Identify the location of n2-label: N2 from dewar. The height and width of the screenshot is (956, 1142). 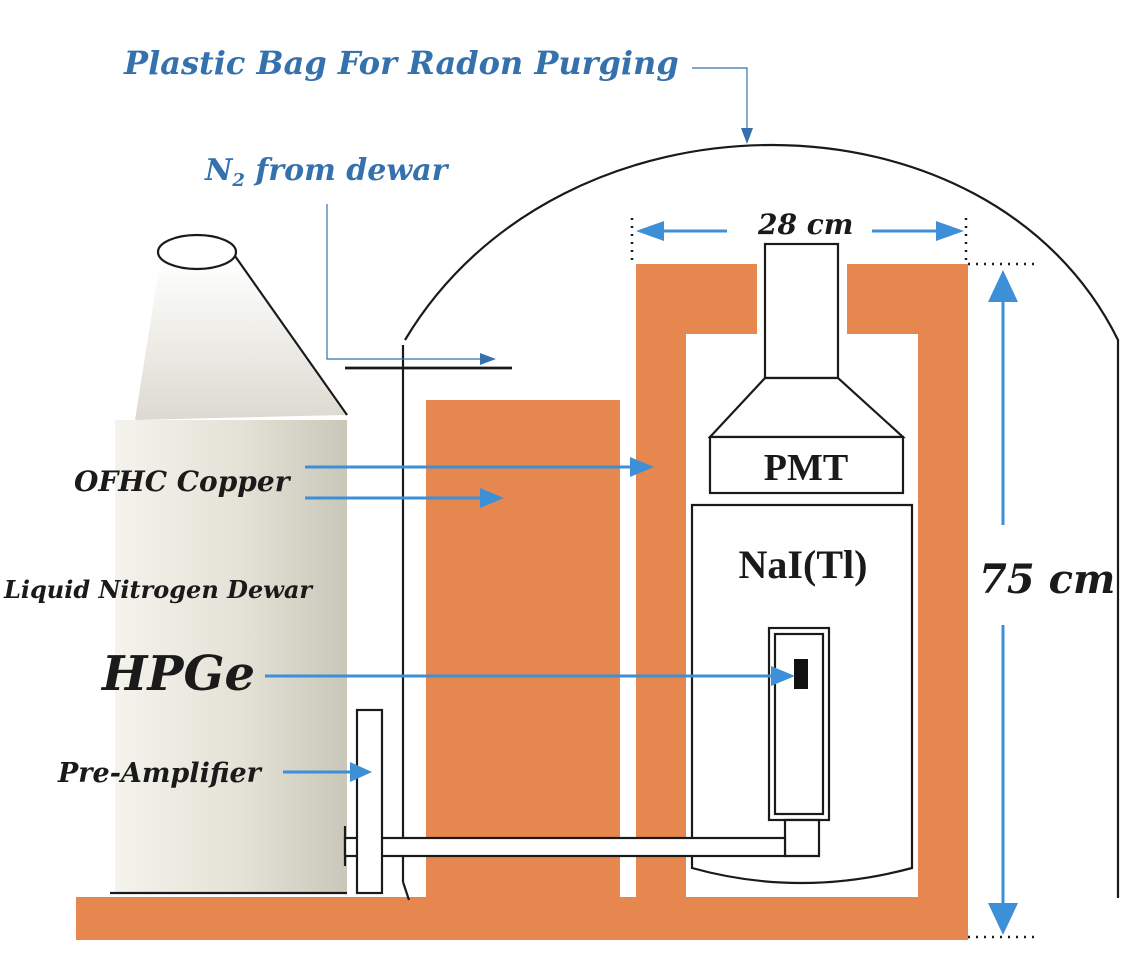
(327, 172).